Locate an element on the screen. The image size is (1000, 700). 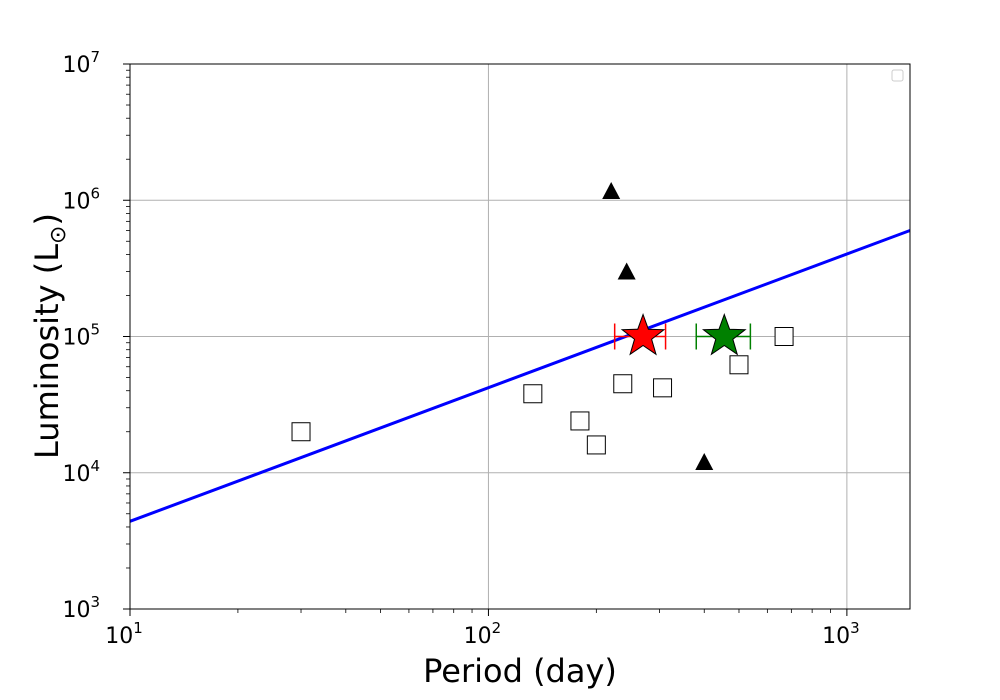
y-axis-label: Luminosity (L⊙) is located at coordinates (49, 336).